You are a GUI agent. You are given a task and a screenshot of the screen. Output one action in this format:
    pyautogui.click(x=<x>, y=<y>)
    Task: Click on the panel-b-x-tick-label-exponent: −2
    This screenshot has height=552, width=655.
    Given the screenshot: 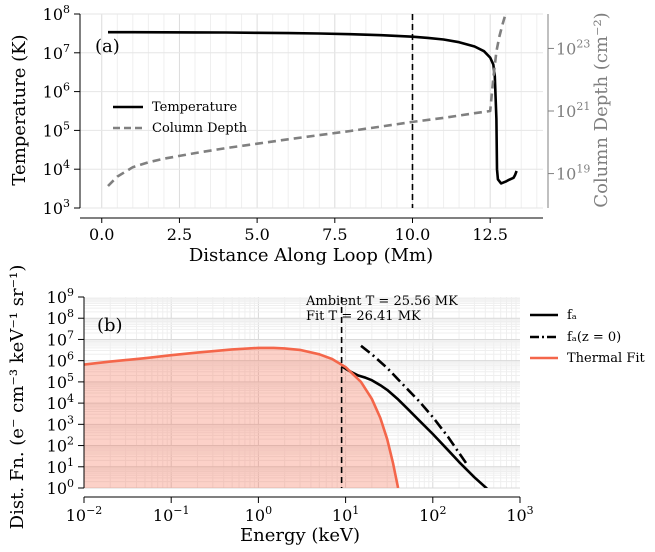 What is the action you would take?
    pyautogui.click(x=94, y=510)
    